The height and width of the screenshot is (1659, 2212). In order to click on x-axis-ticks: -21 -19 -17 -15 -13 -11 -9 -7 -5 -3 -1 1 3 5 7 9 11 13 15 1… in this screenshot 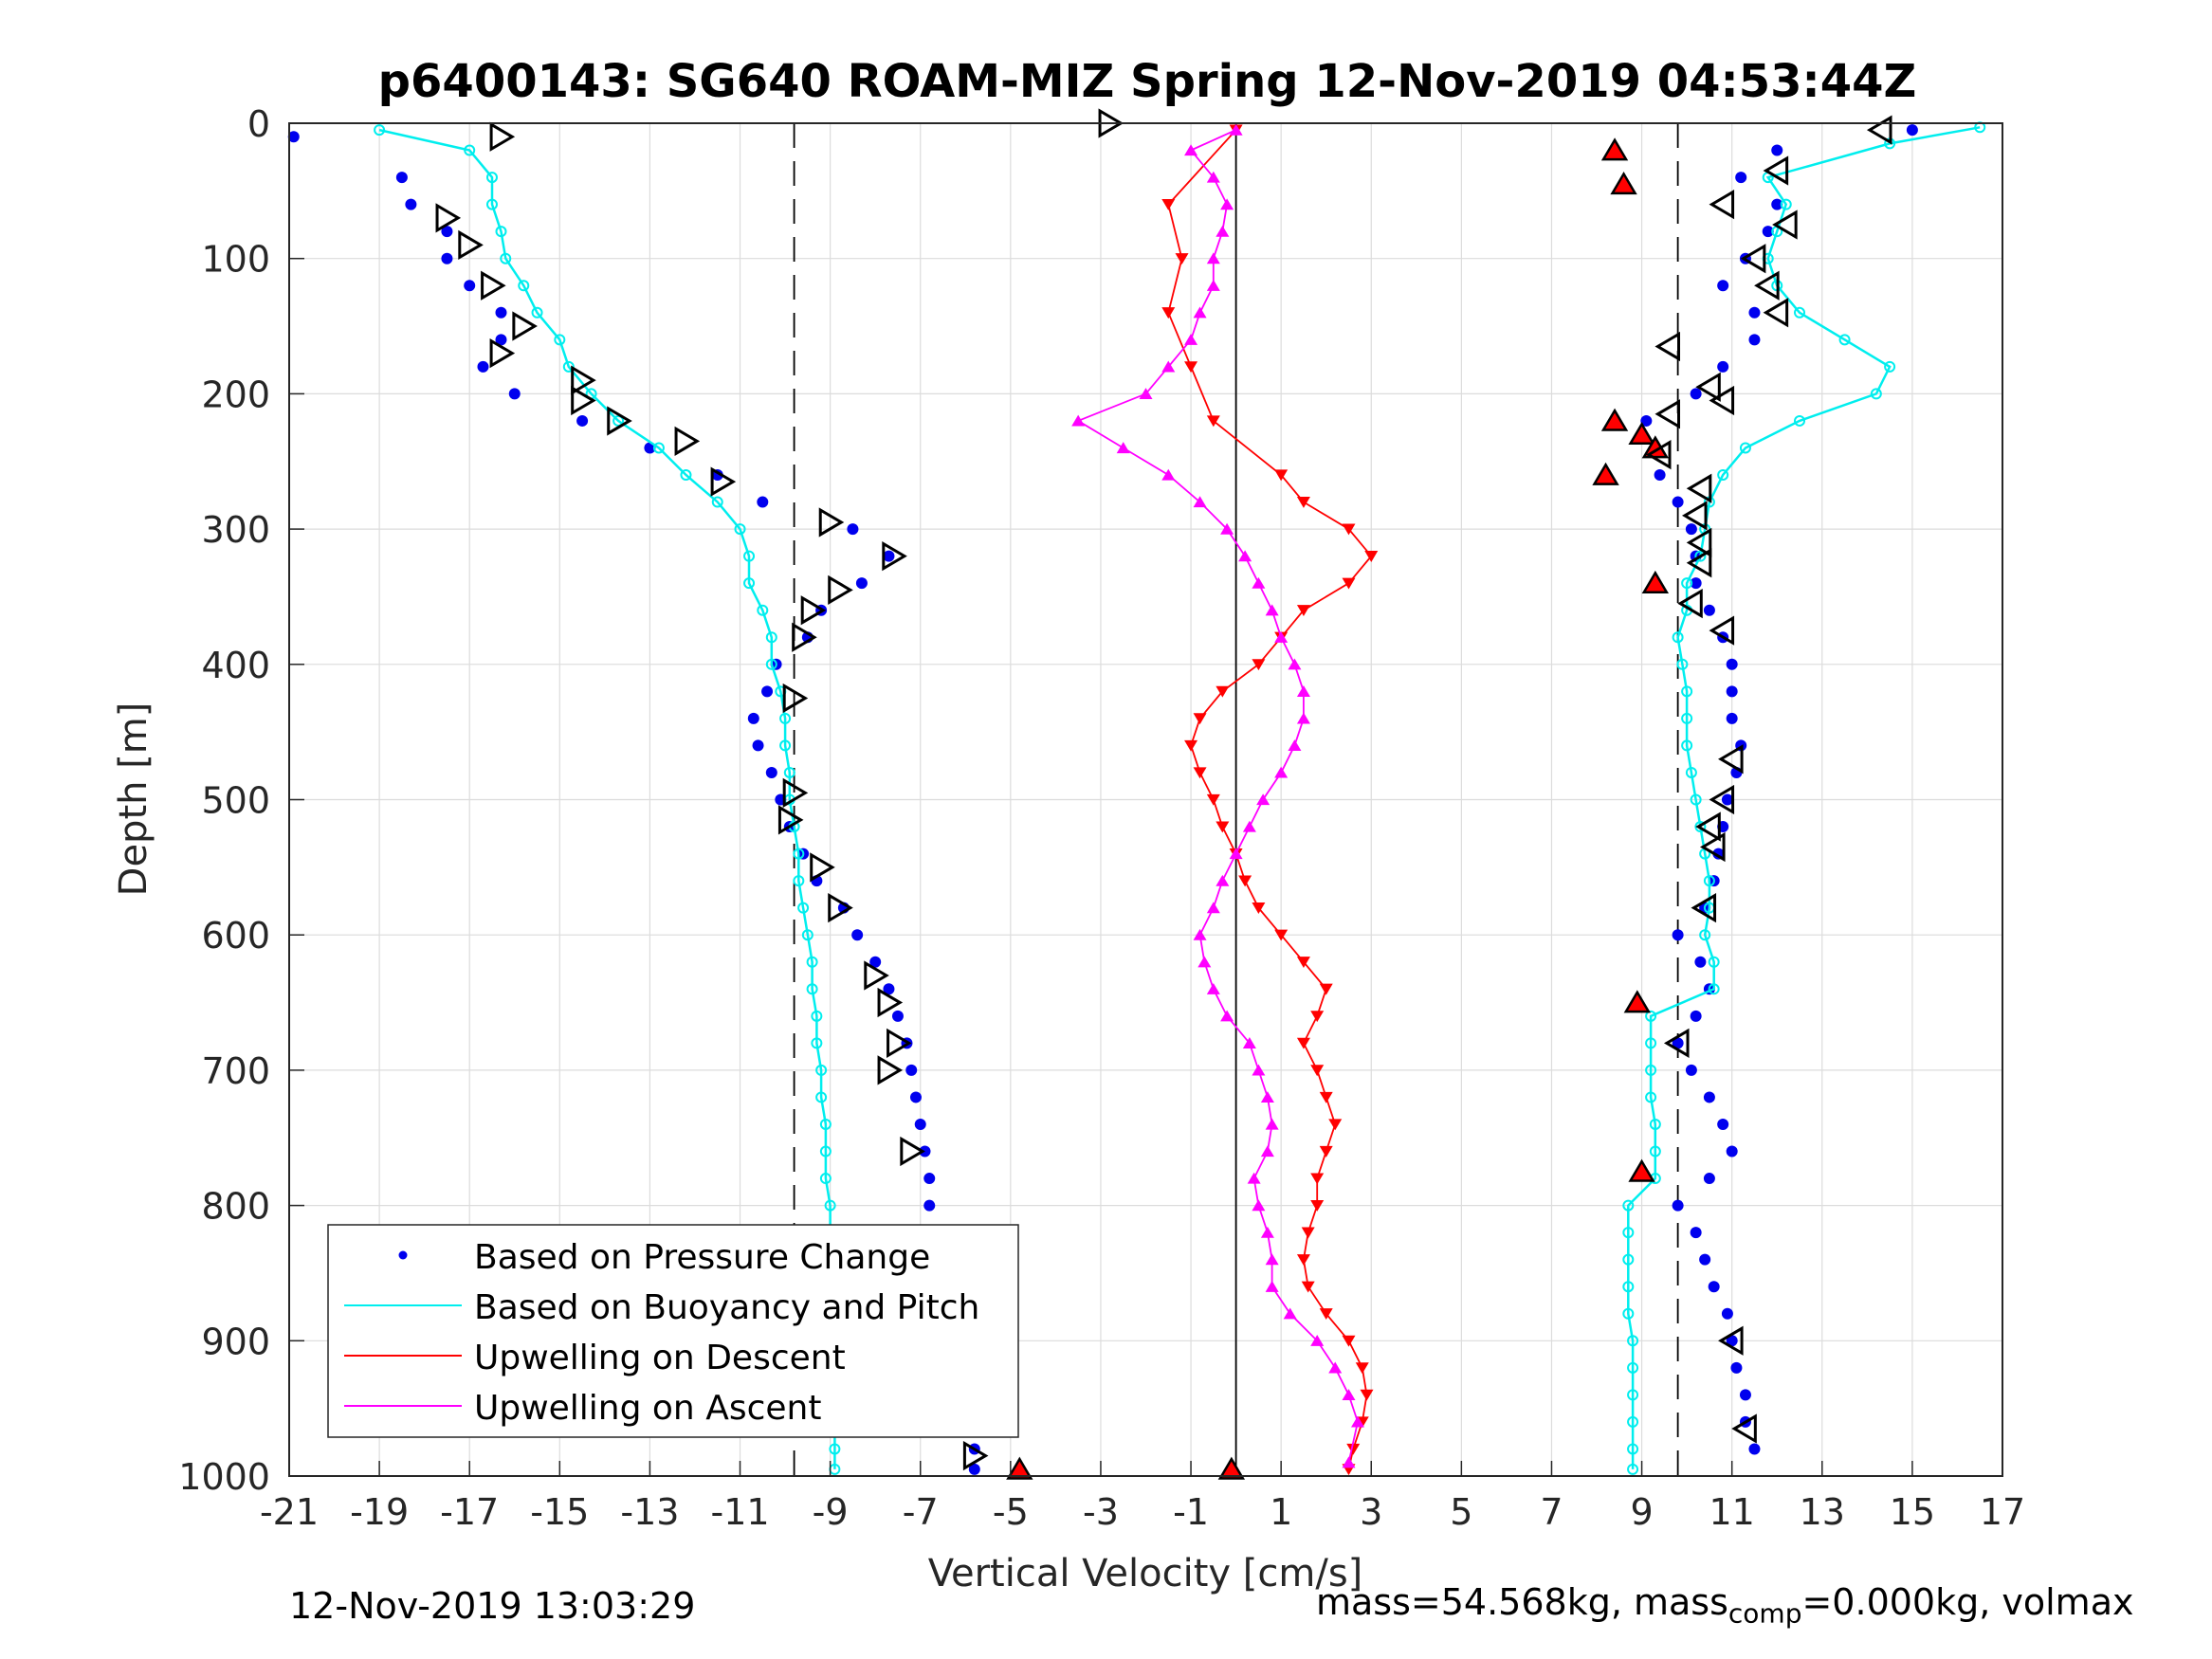, I will do `click(1142, 1497)`.